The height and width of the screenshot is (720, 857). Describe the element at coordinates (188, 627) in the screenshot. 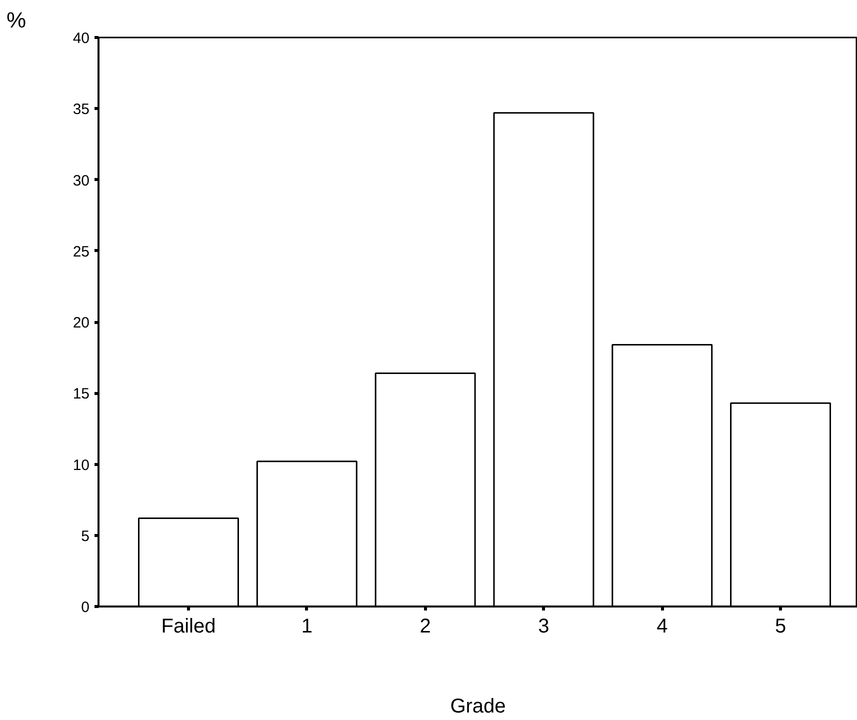

I see `x-tick-label: Failed` at that location.